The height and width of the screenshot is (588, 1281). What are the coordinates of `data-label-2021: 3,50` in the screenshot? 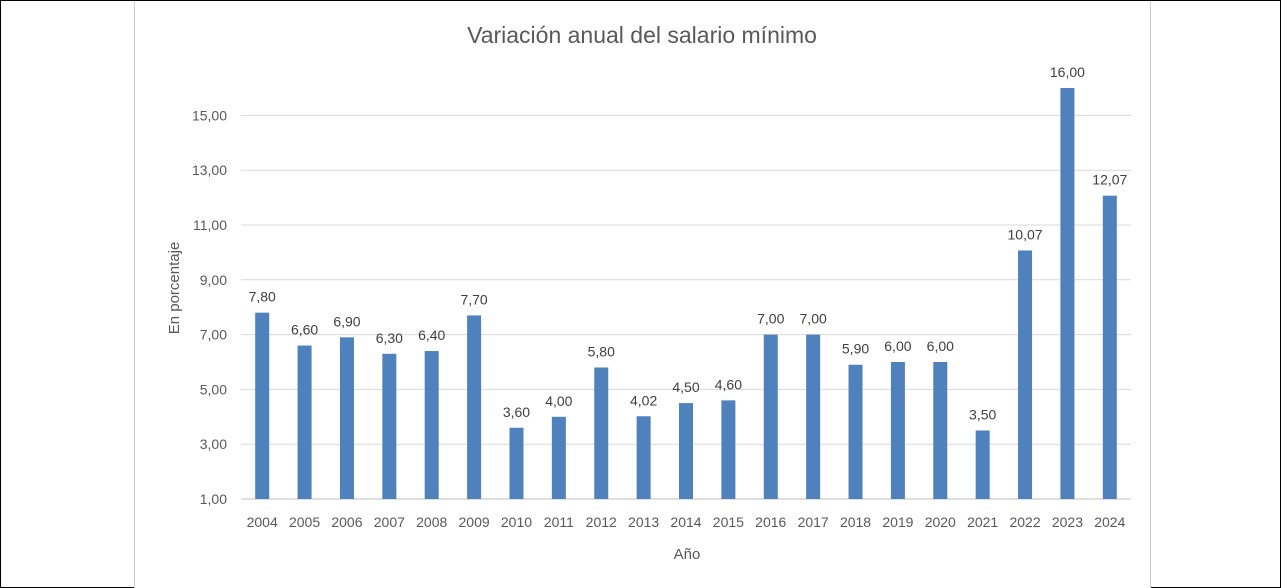 It's located at (982, 415).